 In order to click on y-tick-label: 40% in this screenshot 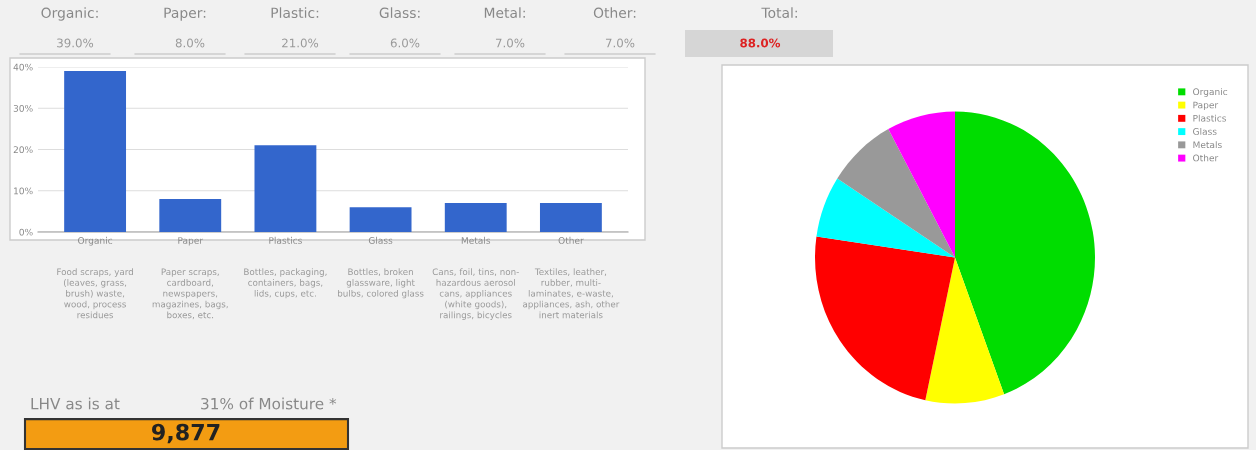, I will do `click(23, 67)`.